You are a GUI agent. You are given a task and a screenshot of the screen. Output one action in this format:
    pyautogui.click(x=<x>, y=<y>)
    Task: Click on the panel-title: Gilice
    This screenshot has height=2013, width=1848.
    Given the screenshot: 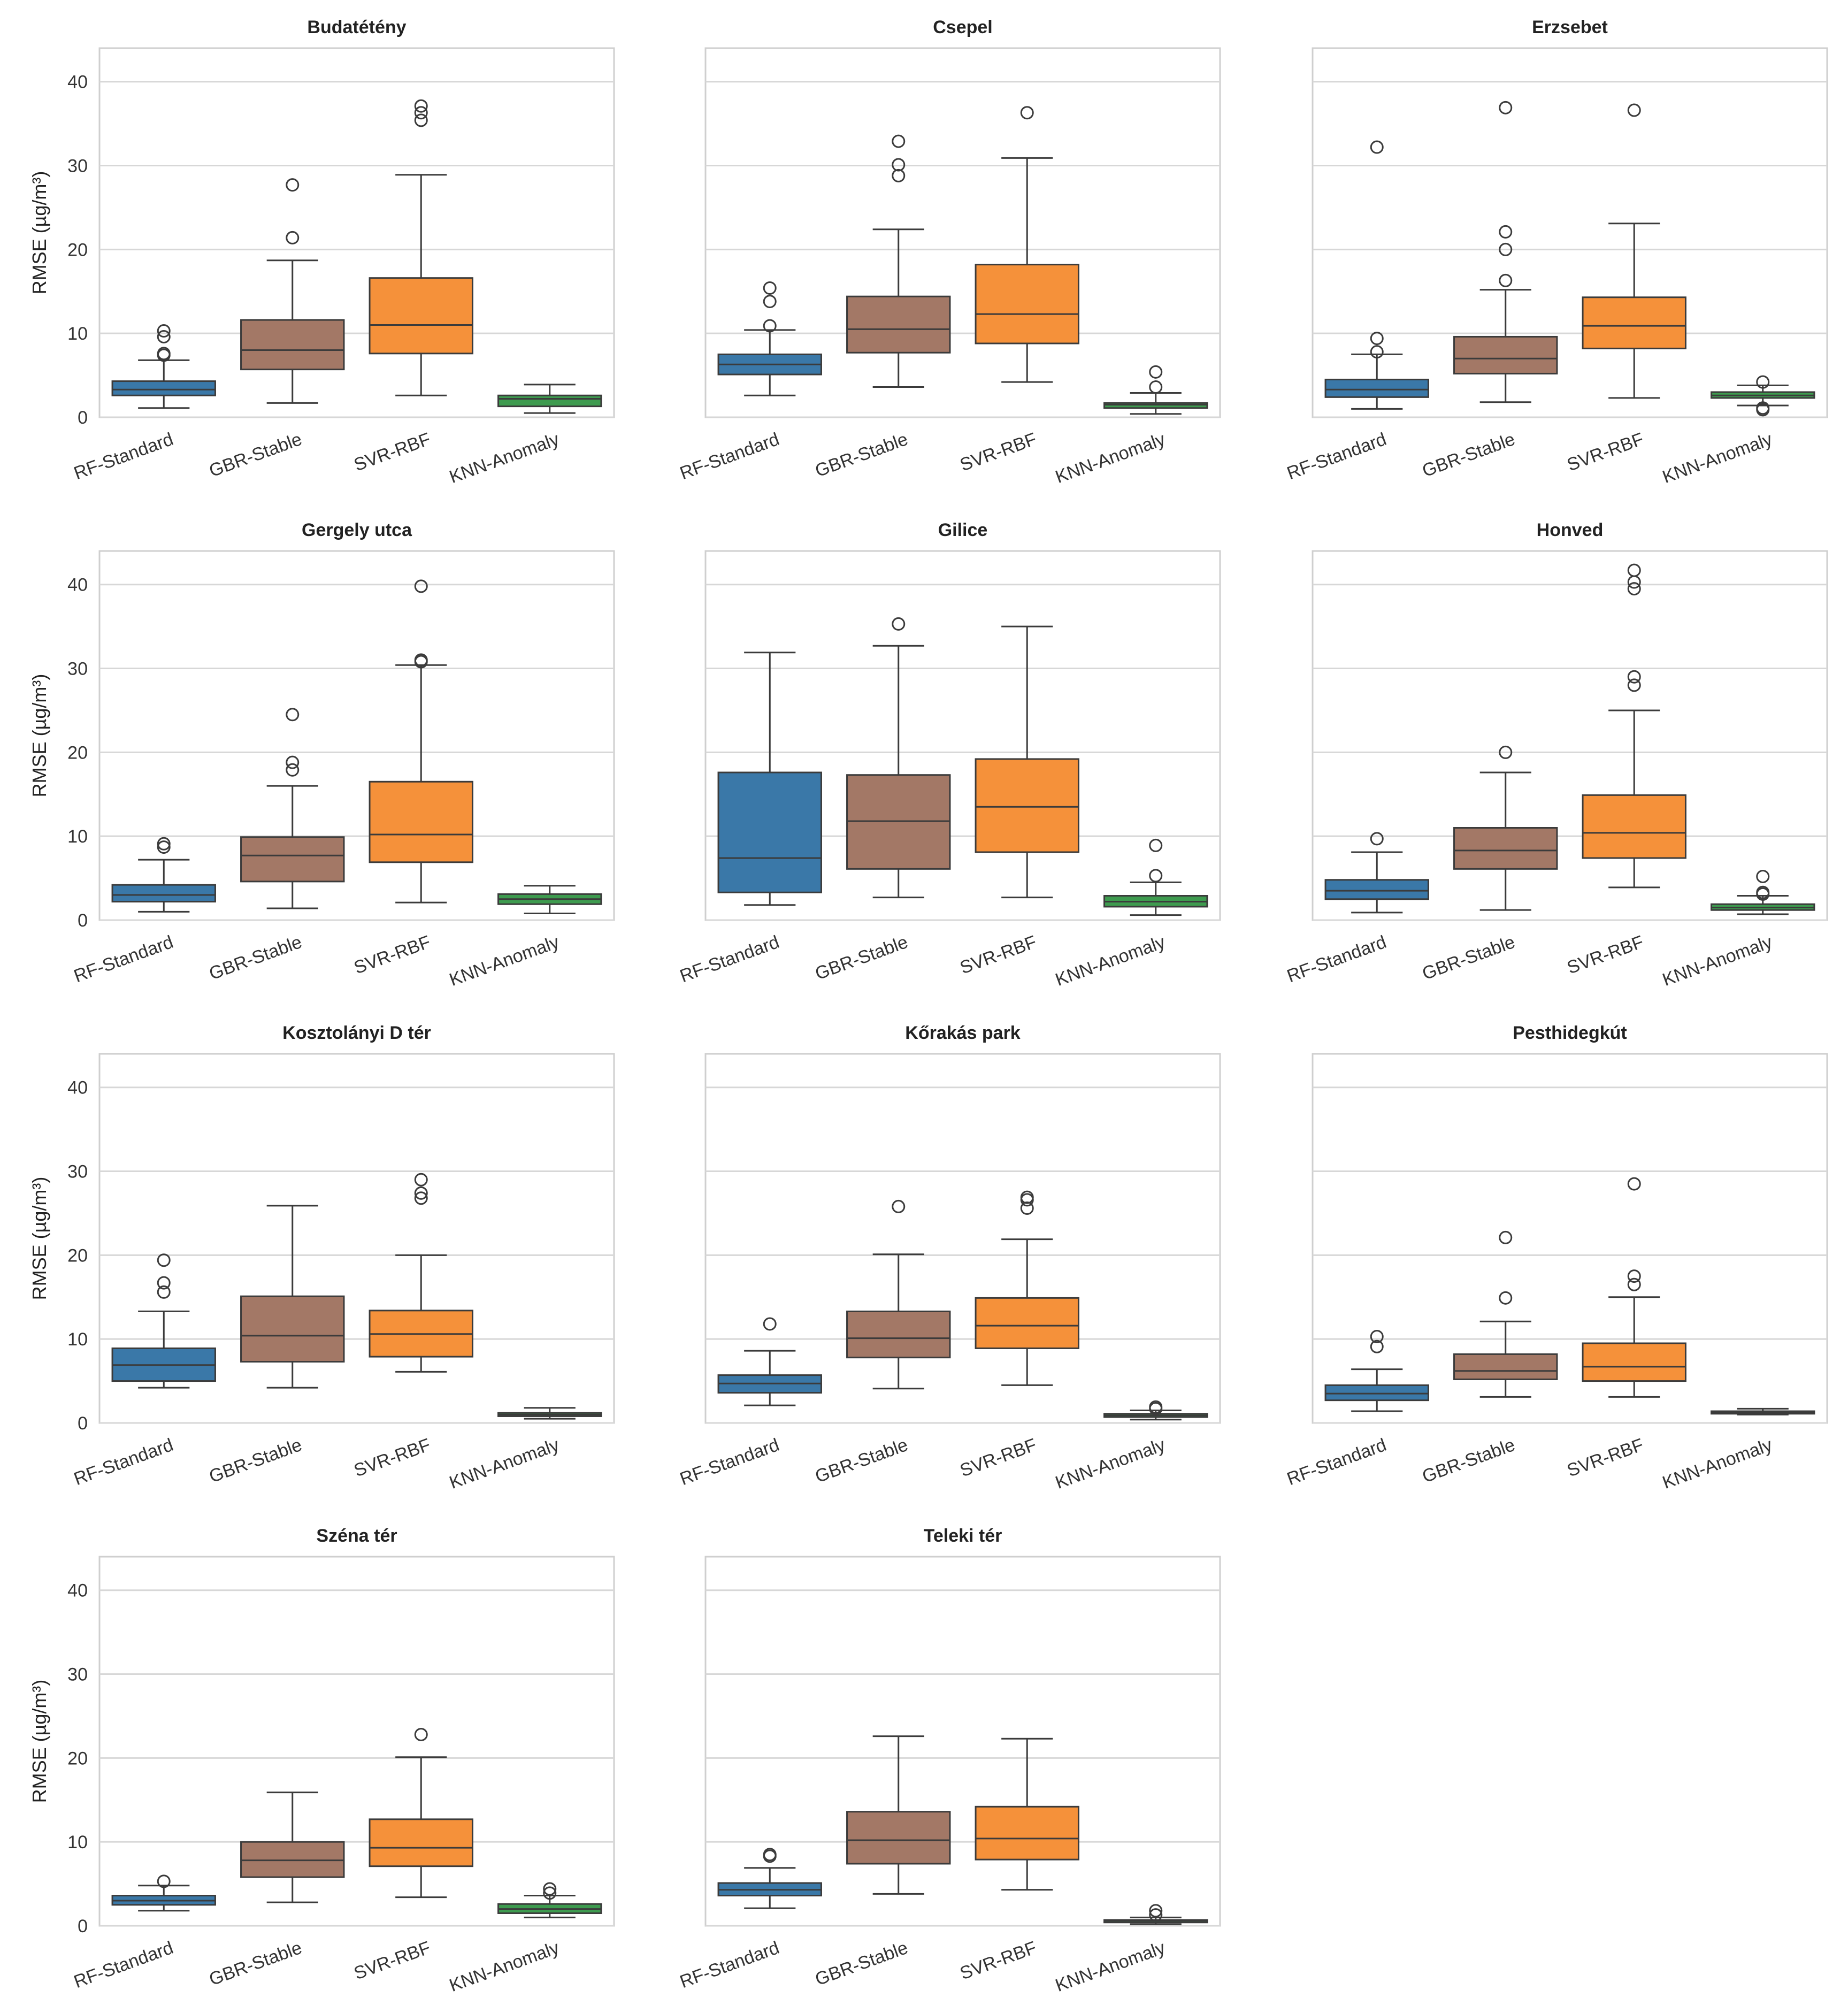 What is the action you would take?
    pyautogui.click(x=963, y=530)
    